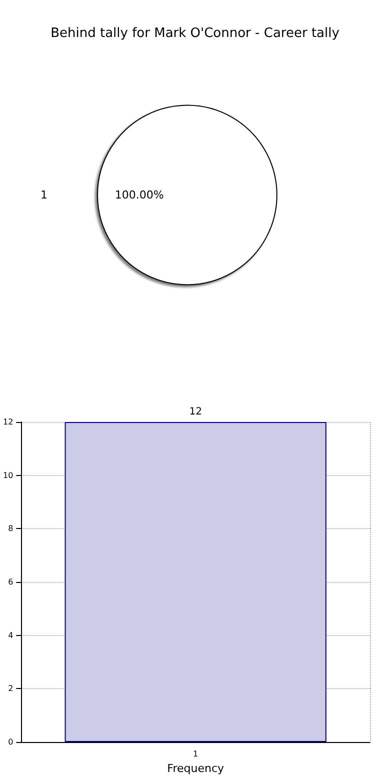  Describe the element at coordinates (195, 412) in the screenshot. I see `data-label: 12` at that location.